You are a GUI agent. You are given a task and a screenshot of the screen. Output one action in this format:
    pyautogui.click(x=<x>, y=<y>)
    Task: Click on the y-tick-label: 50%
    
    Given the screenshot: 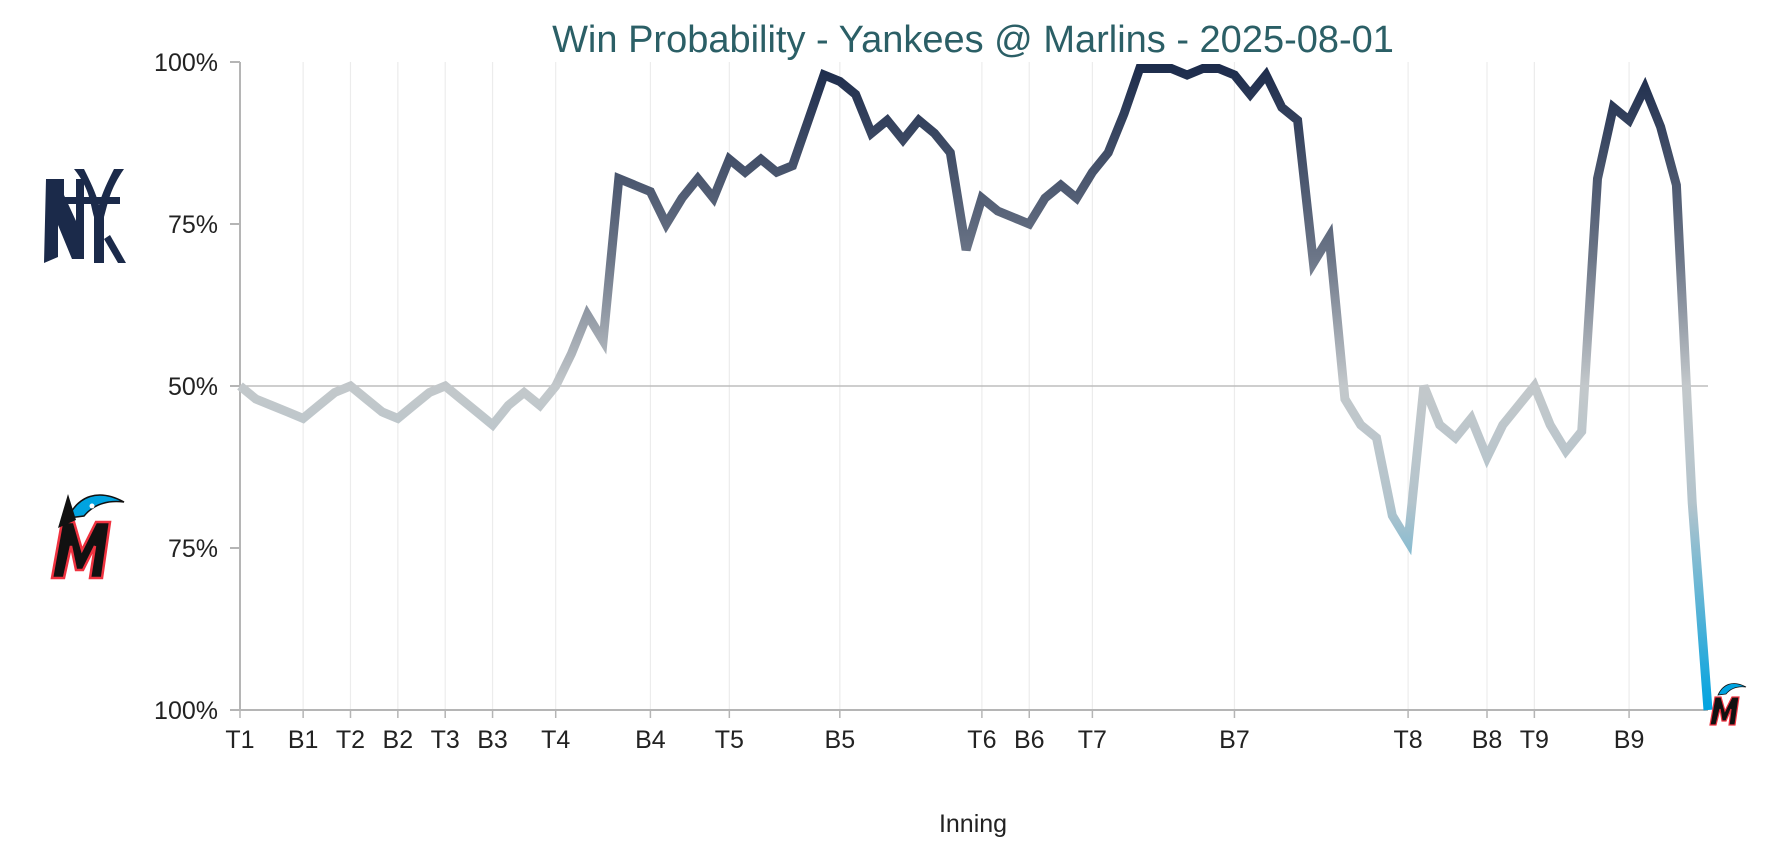 What is the action you would take?
    pyautogui.click(x=193, y=387)
    